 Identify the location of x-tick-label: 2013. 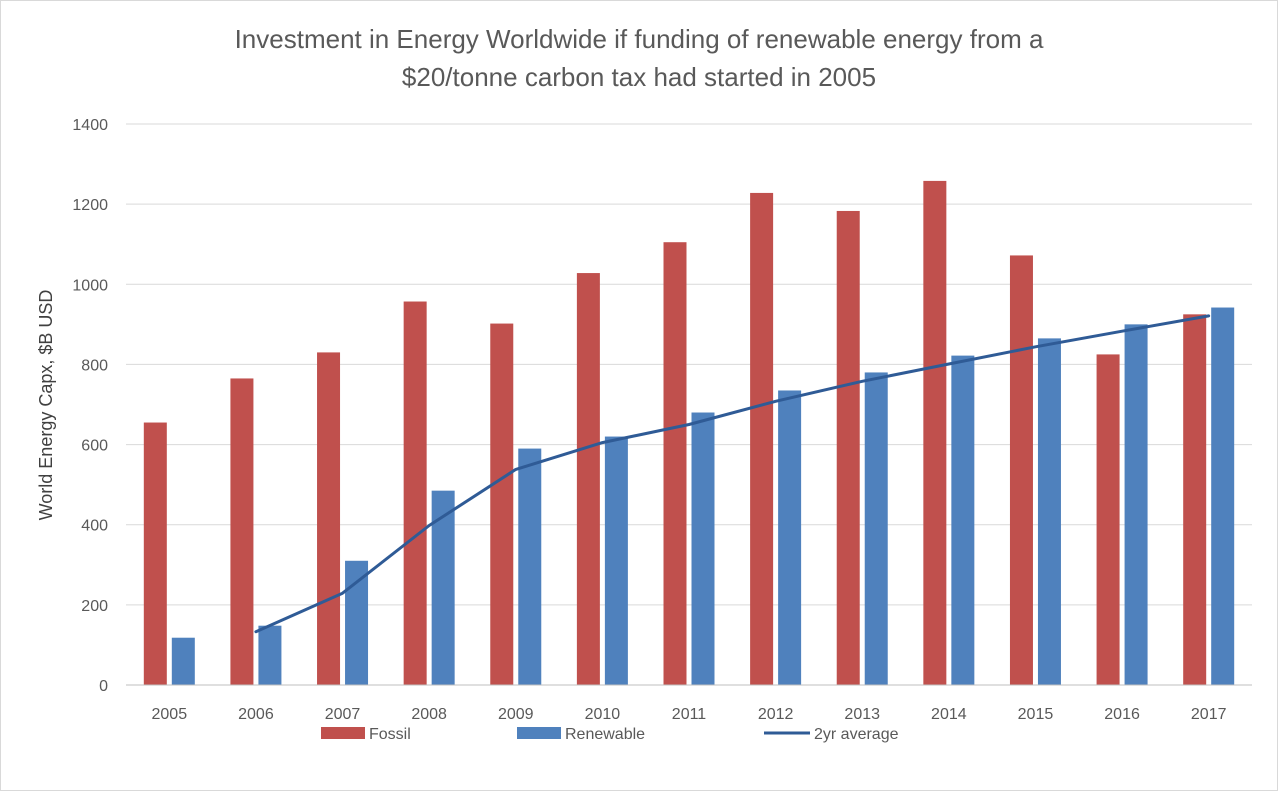
(862, 714).